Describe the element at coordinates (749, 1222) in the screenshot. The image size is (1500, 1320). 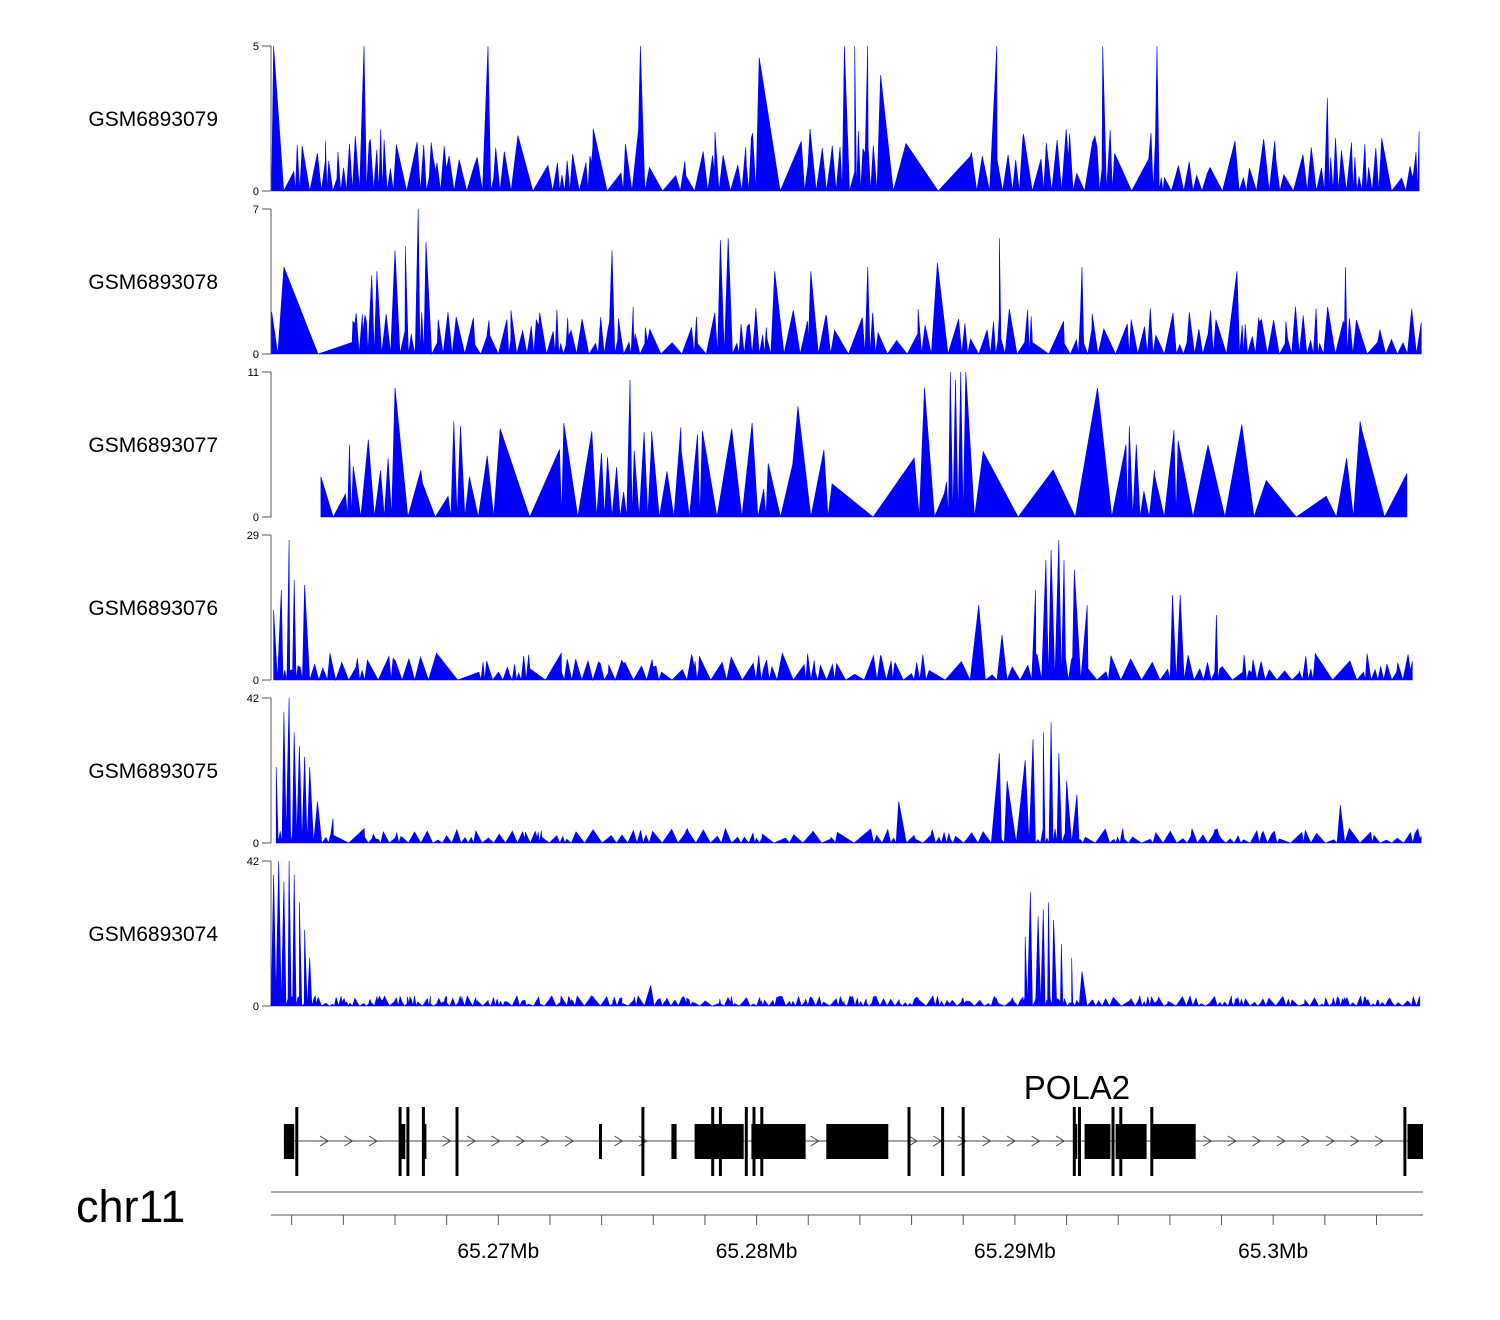
I see `genome-axis: chr11 65.27Mb 65.28Mb 65.29Mb 65.3Mb` at that location.